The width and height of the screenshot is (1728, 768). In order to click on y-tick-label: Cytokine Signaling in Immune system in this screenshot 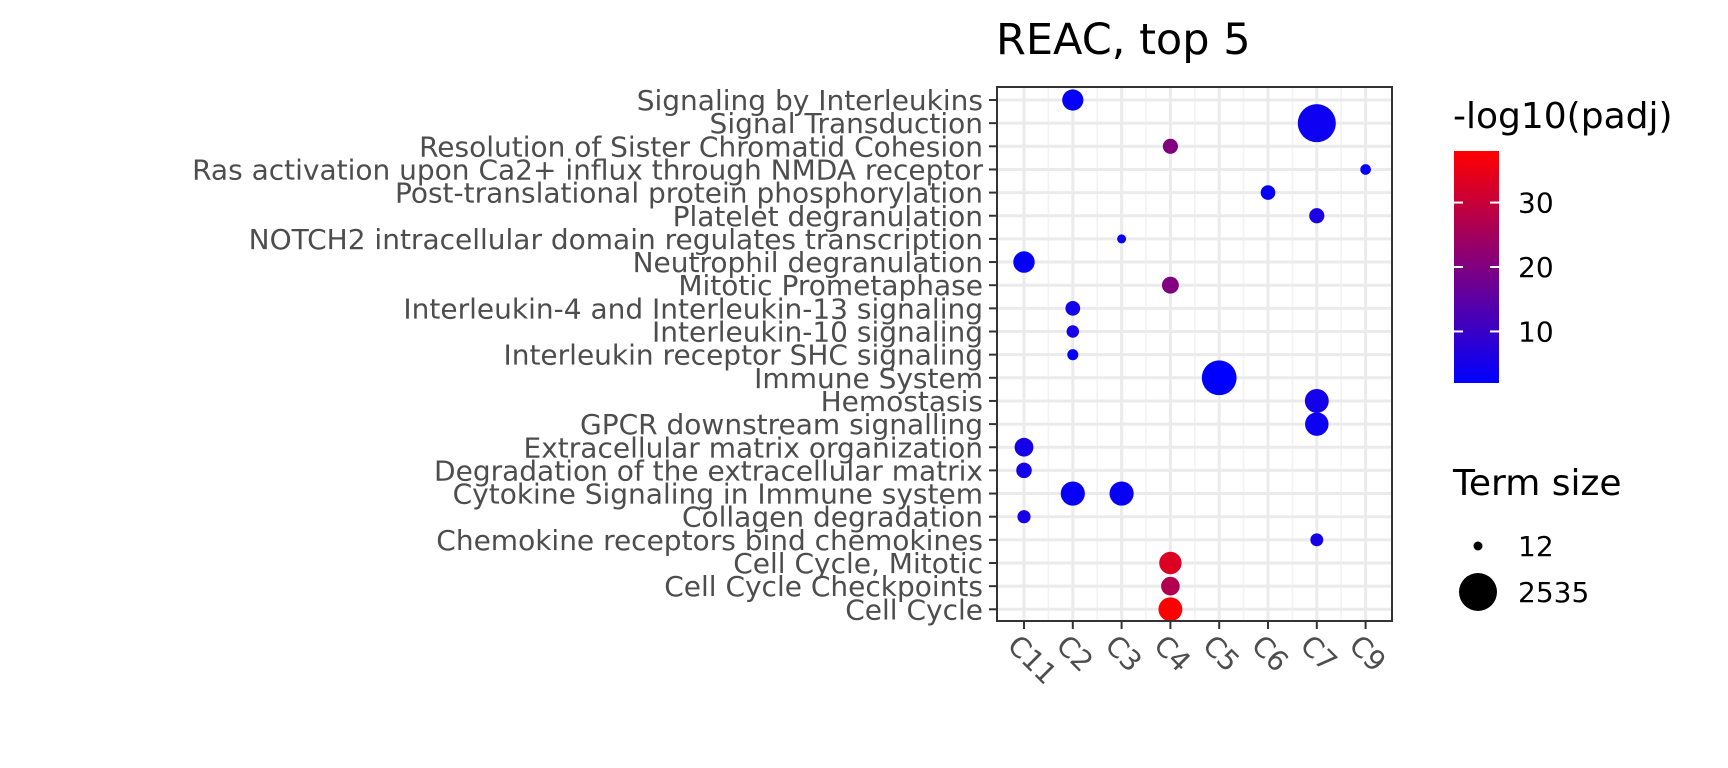, I will do `click(718, 494)`.